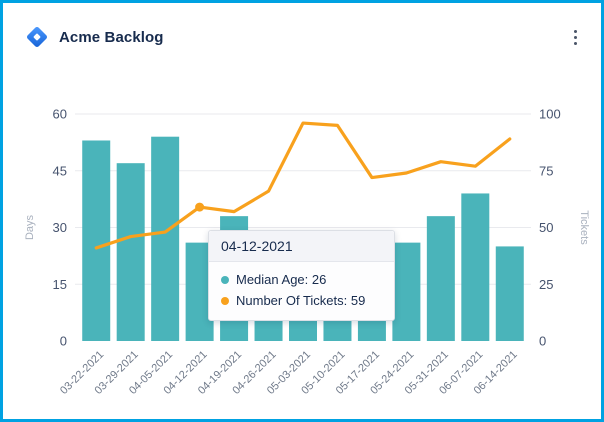 The height and width of the screenshot is (422, 604). Describe the element at coordinates (475, 267) in the screenshot. I see `bar-06-07-2021` at that location.